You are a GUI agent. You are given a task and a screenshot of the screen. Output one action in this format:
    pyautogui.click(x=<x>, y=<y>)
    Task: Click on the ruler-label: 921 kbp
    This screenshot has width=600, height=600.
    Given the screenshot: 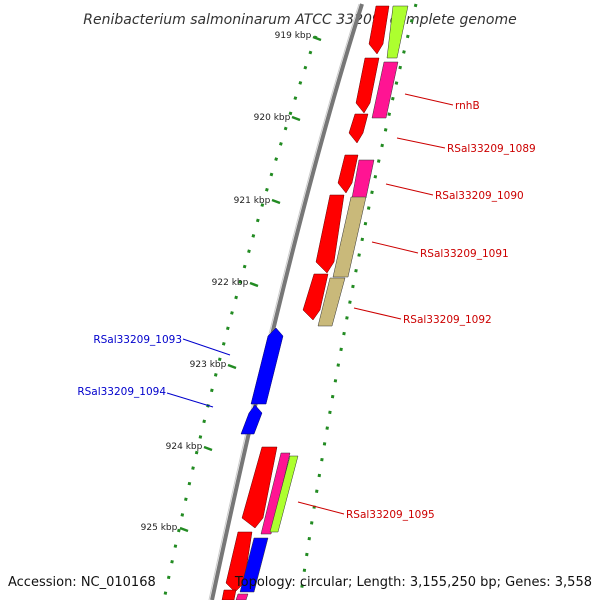 What is the action you would take?
    pyautogui.click(x=252, y=201)
    